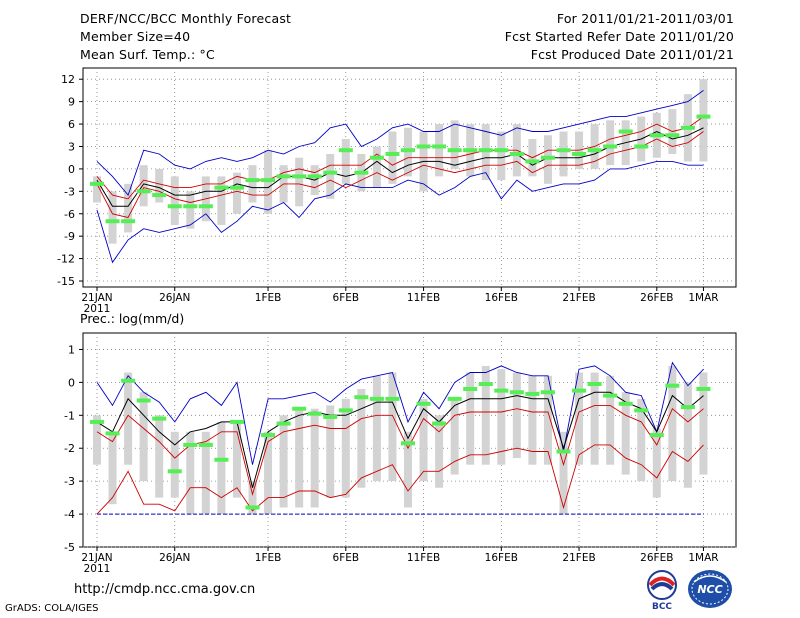 The height and width of the screenshot is (618, 800). What do you see at coordinates (656, 298) in the screenshot?
I see `panel1-xtick-label: 26FEB` at bounding box center [656, 298].